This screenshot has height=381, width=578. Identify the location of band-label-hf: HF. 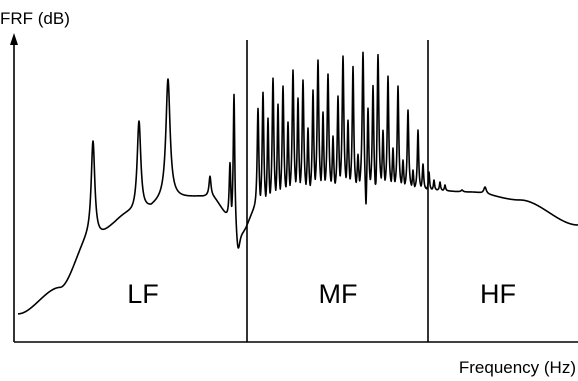
(498, 294).